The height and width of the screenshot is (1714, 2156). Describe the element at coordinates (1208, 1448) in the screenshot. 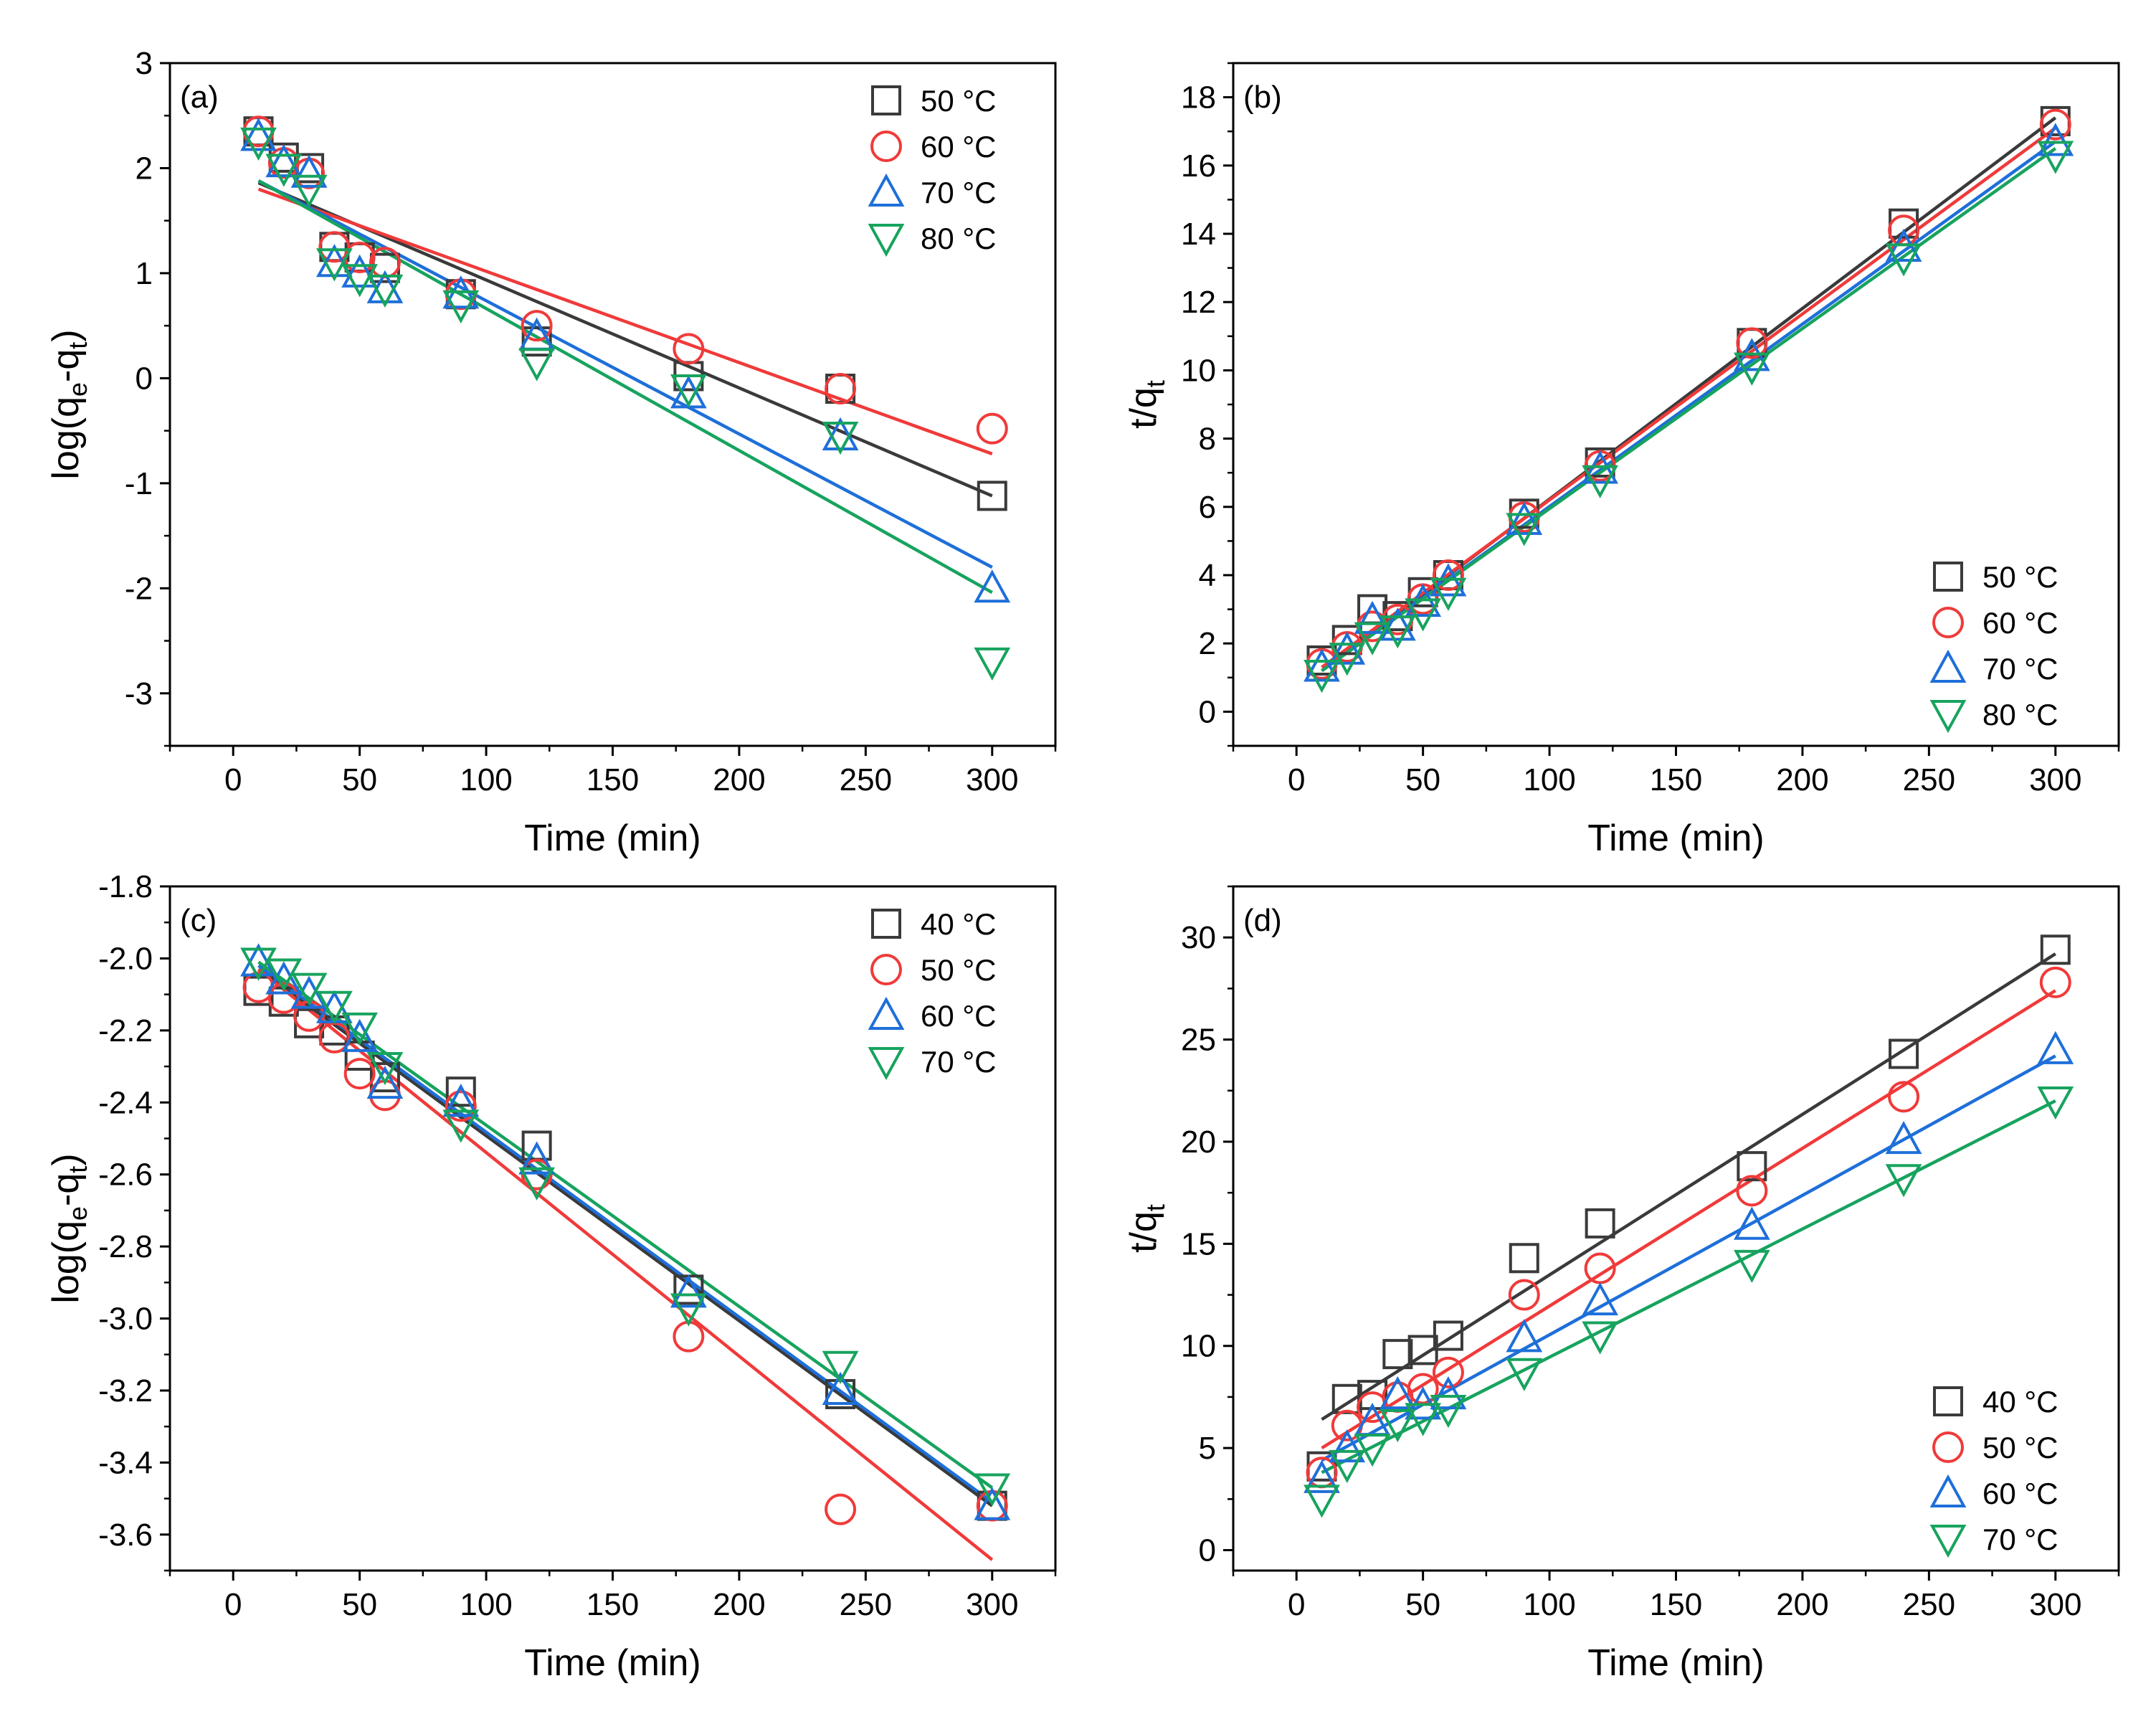

I see `y-tick-label: 5` at that location.